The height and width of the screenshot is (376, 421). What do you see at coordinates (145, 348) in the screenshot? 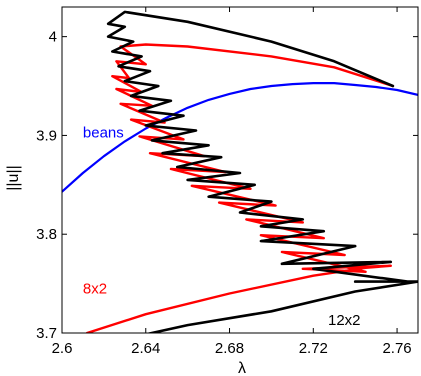
I see `x-tick-label: 2.64` at bounding box center [145, 348].